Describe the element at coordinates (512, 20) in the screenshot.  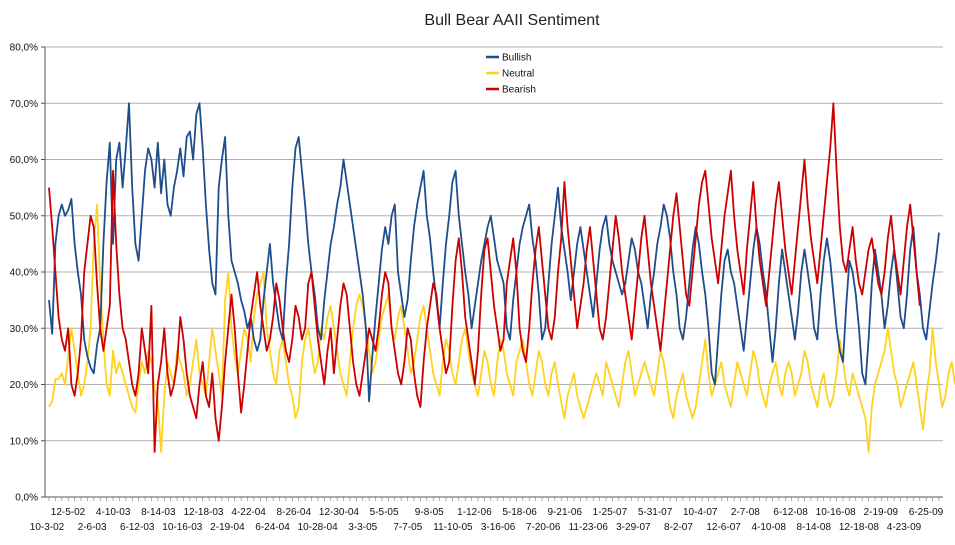
I see `chart-title: Bull Bear AAII Sentiment` at that location.